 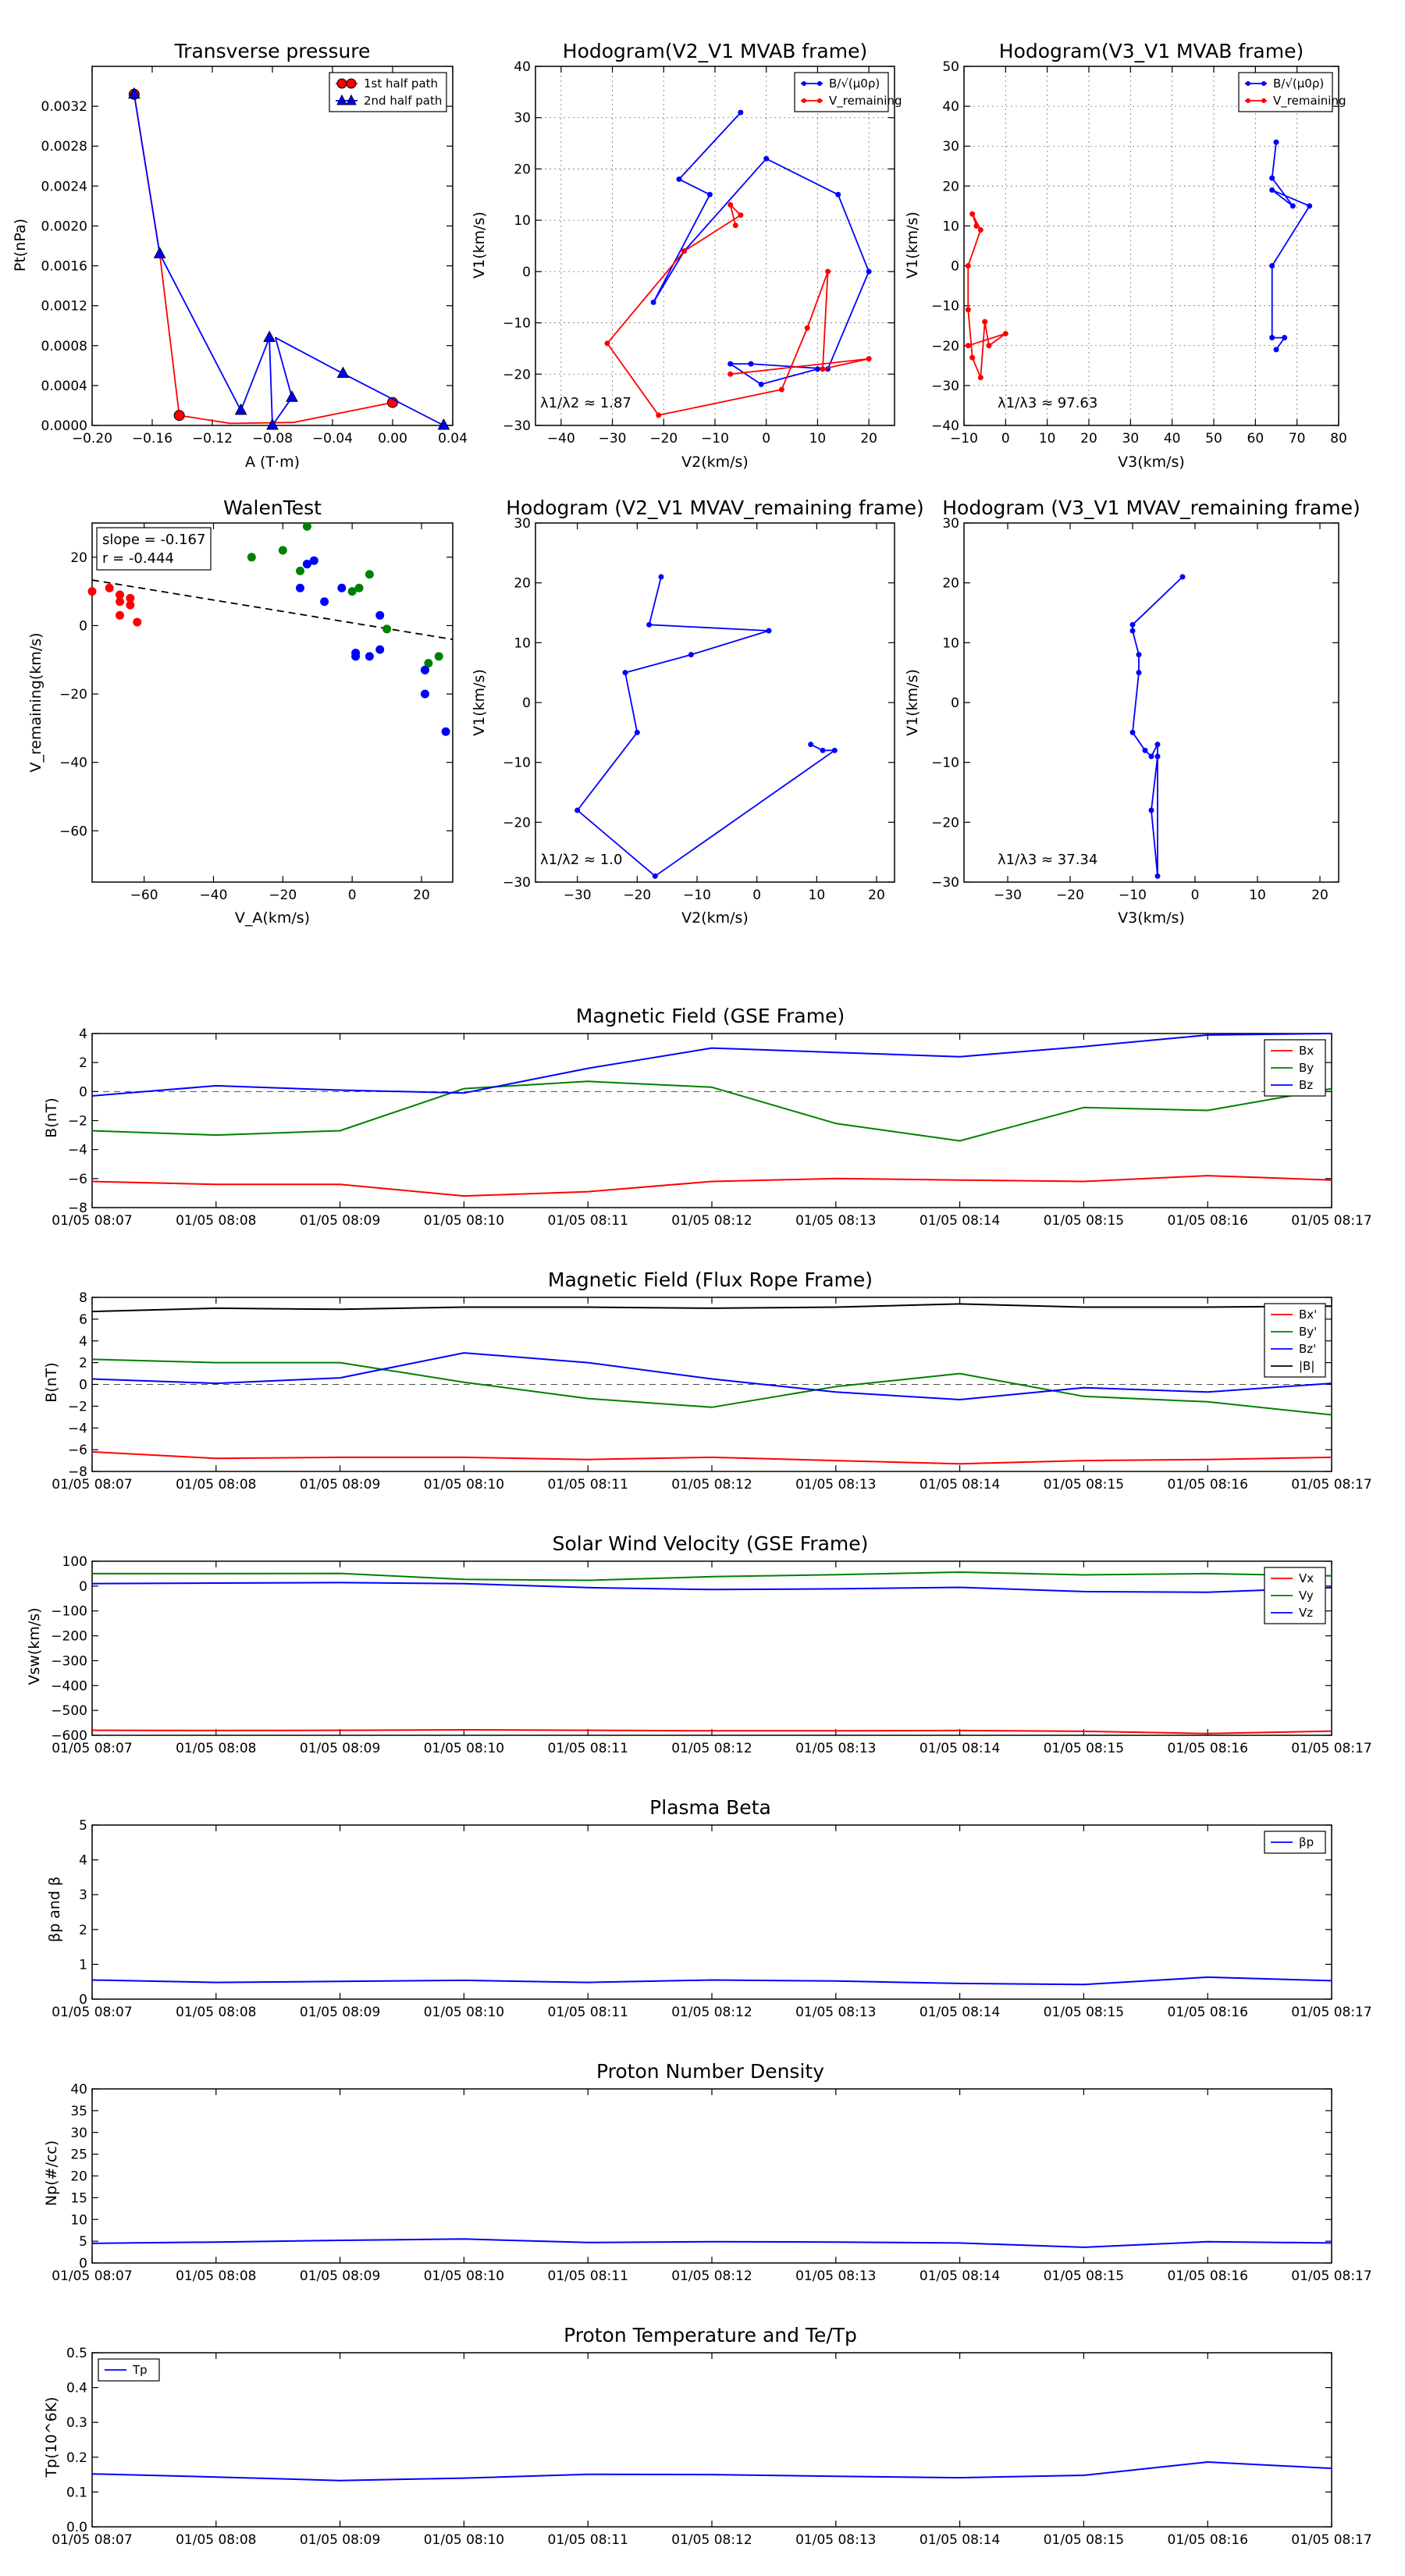 What do you see at coordinates (69, 1736) in the screenshot?
I see `y-tick-label: −600` at bounding box center [69, 1736].